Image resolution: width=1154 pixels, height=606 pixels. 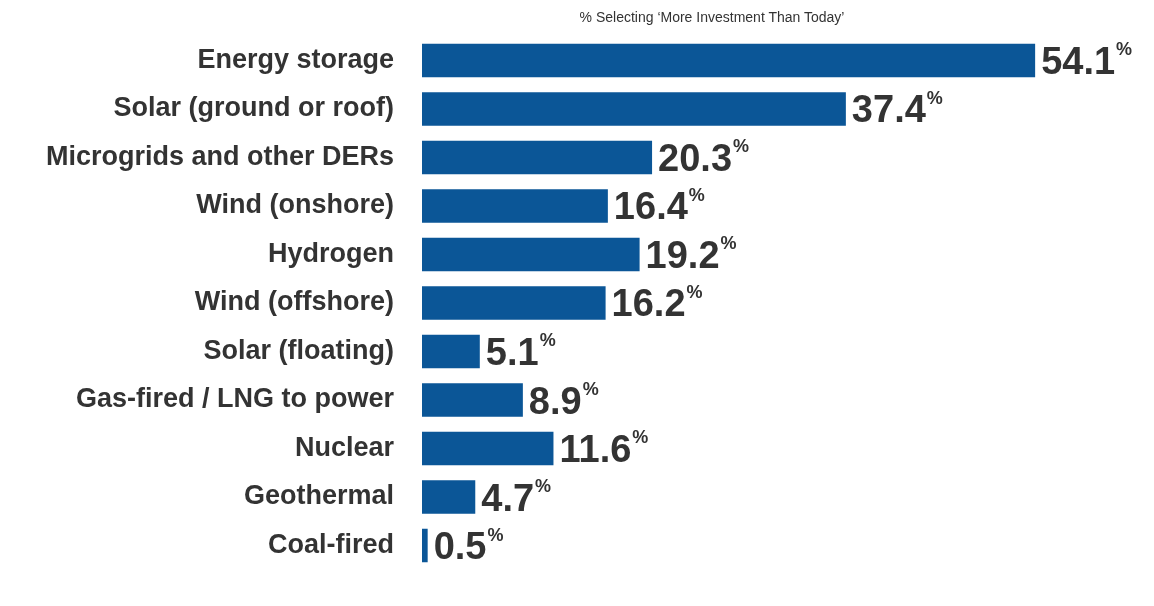 What do you see at coordinates (897, 109) in the screenshot?
I see `data-label: 37.4%` at bounding box center [897, 109].